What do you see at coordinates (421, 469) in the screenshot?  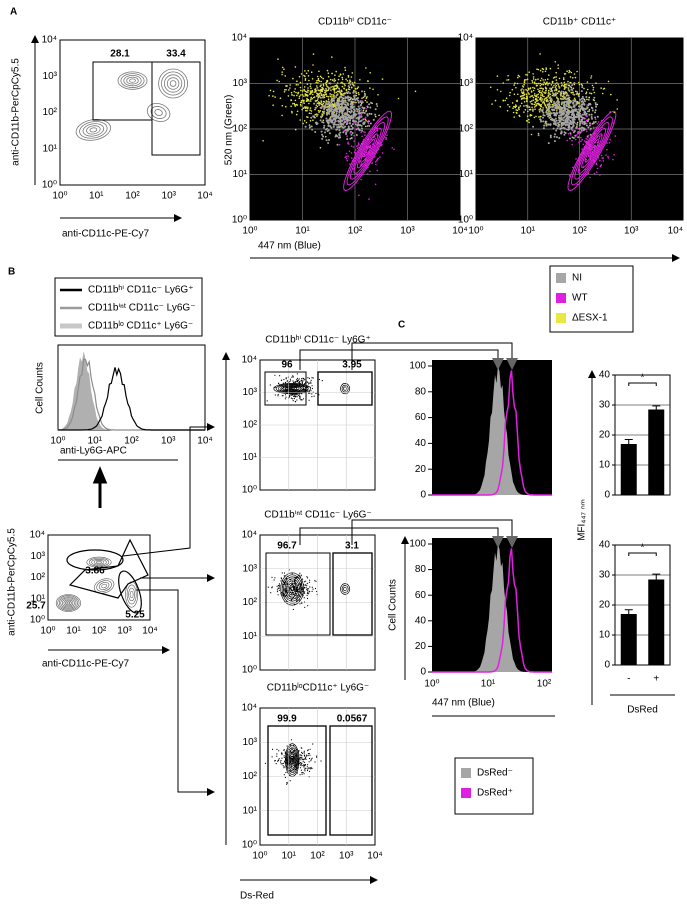 I see `y-tick-label: 20` at bounding box center [421, 469].